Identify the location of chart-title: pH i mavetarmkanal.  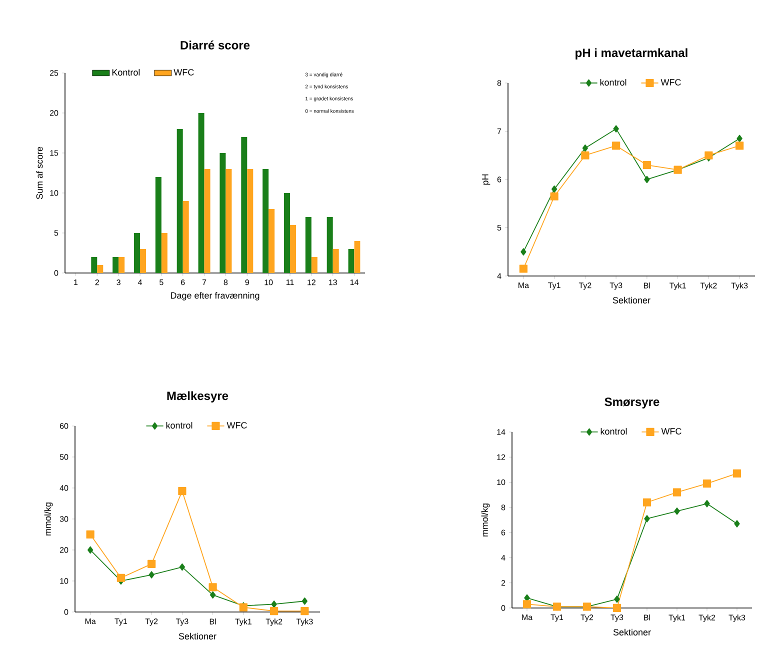
(632, 54).